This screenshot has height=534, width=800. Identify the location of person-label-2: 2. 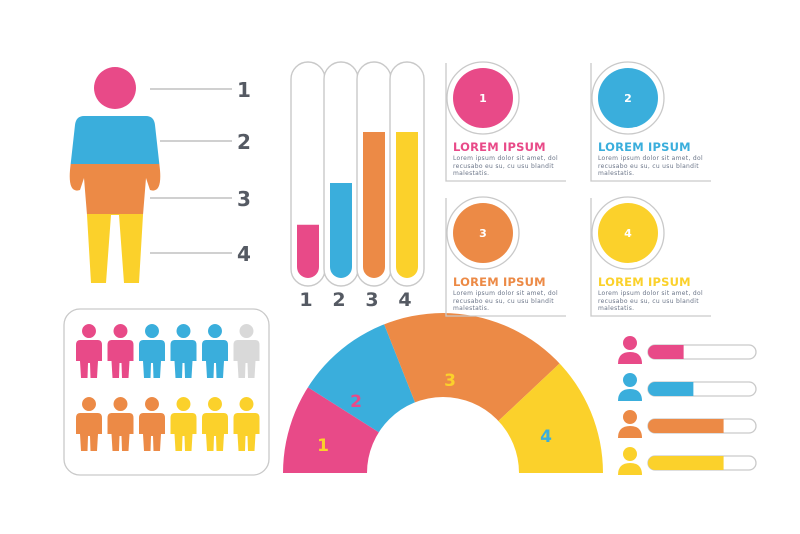
(244, 142).